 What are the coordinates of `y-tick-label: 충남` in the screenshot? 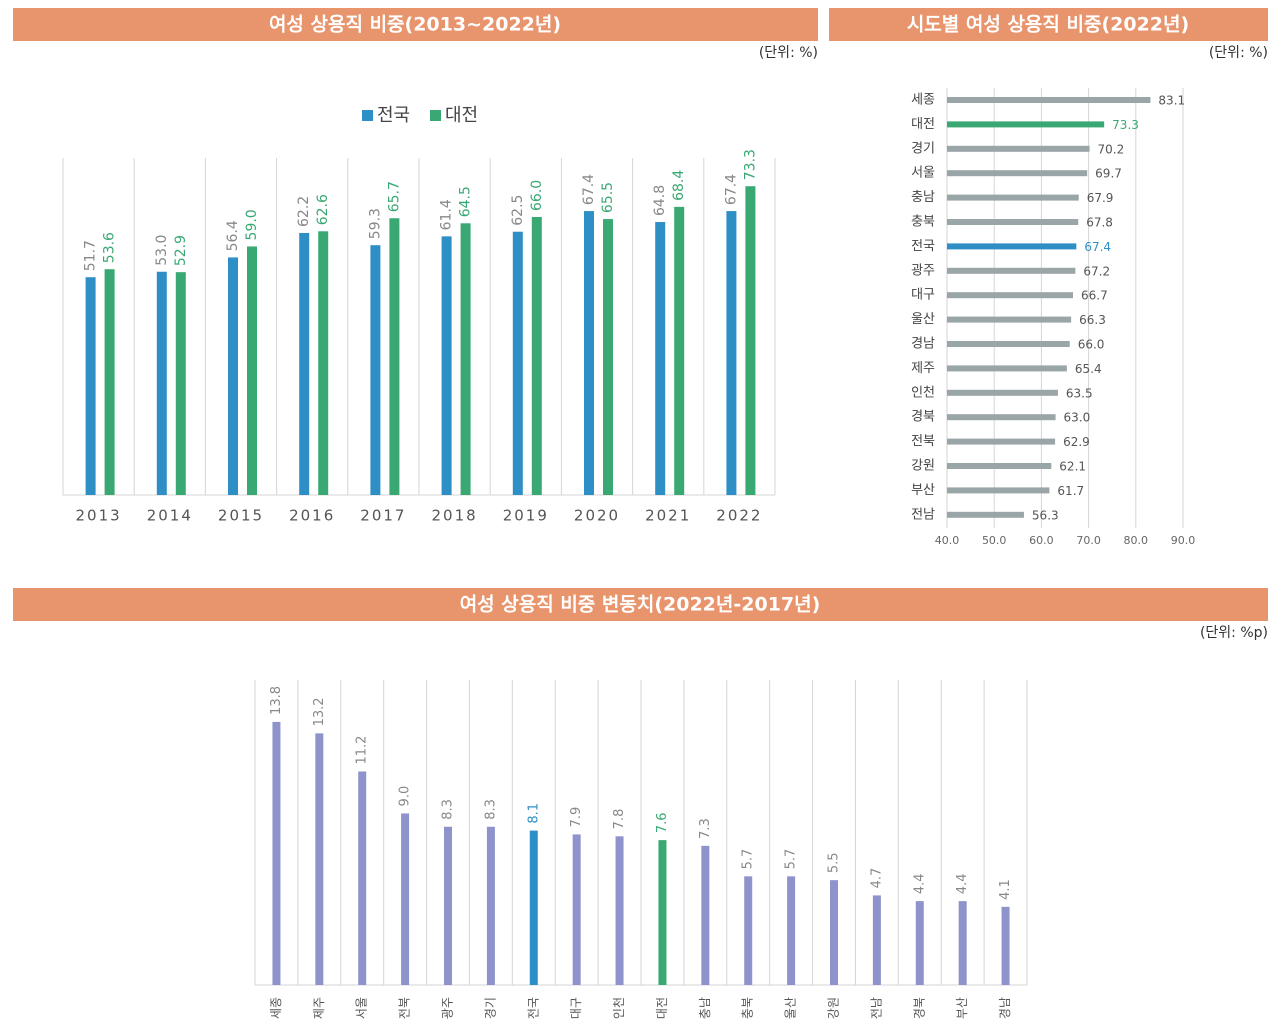 It's located at (923, 197).